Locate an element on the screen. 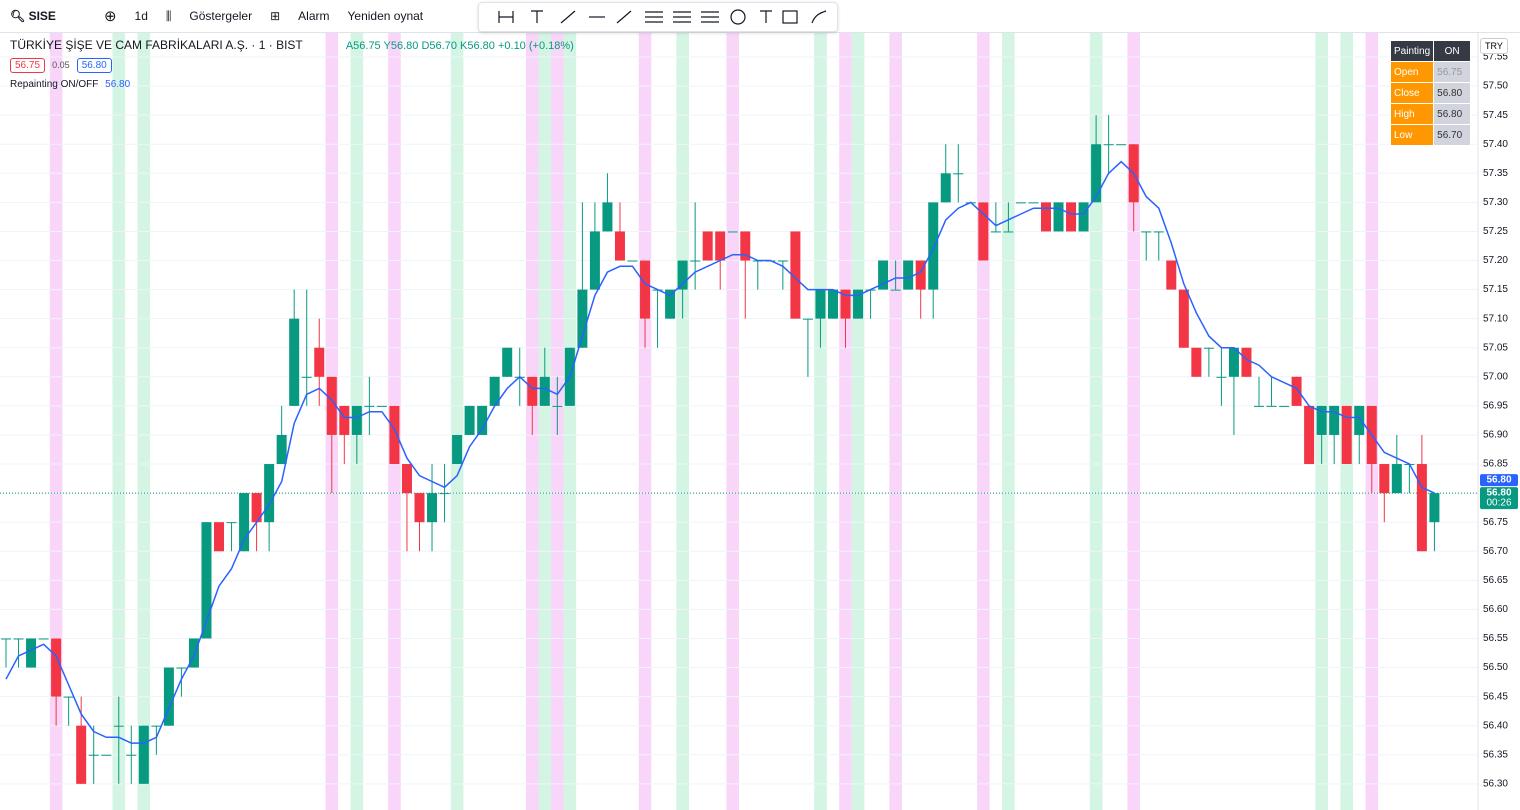 The height and width of the screenshot is (810, 1520). ask: 56.80 is located at coordinates (94, 65).